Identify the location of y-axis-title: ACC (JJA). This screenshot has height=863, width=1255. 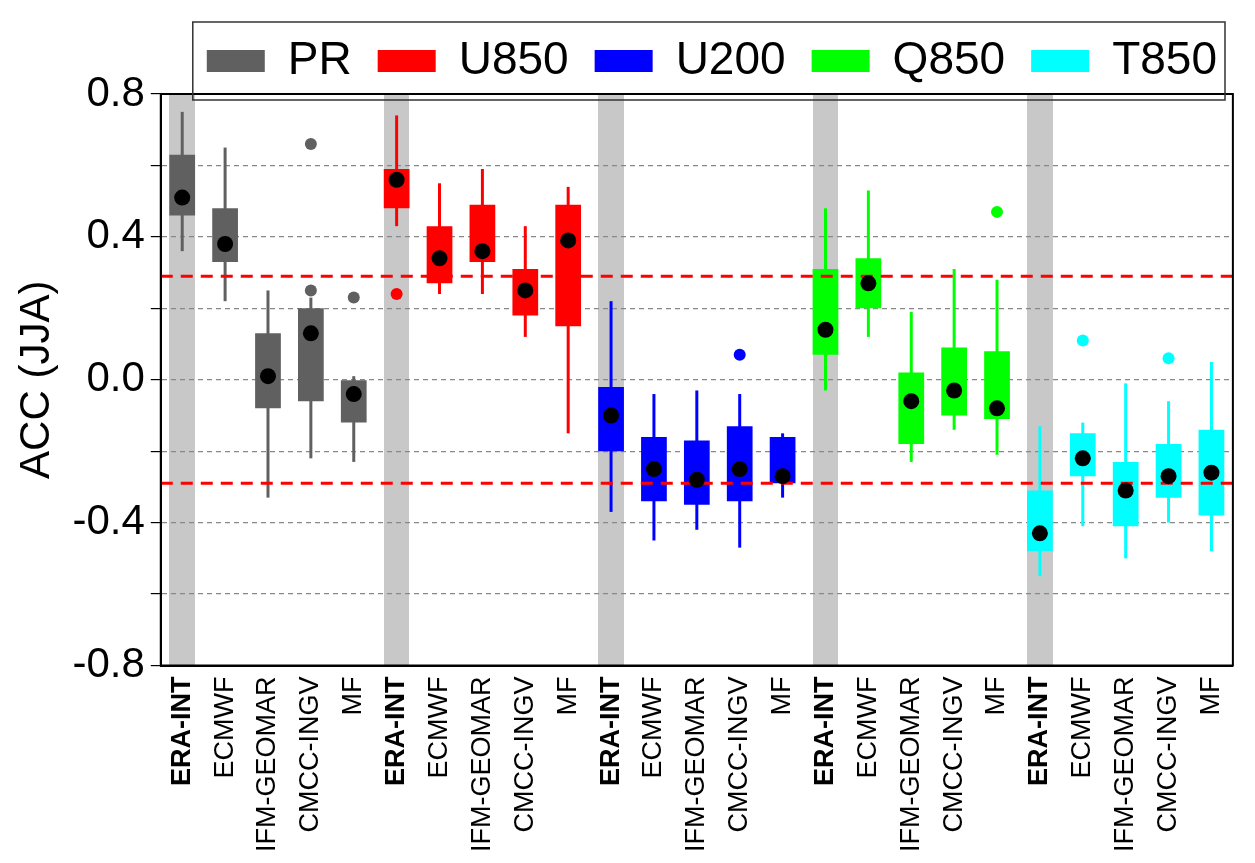
(34, 379).